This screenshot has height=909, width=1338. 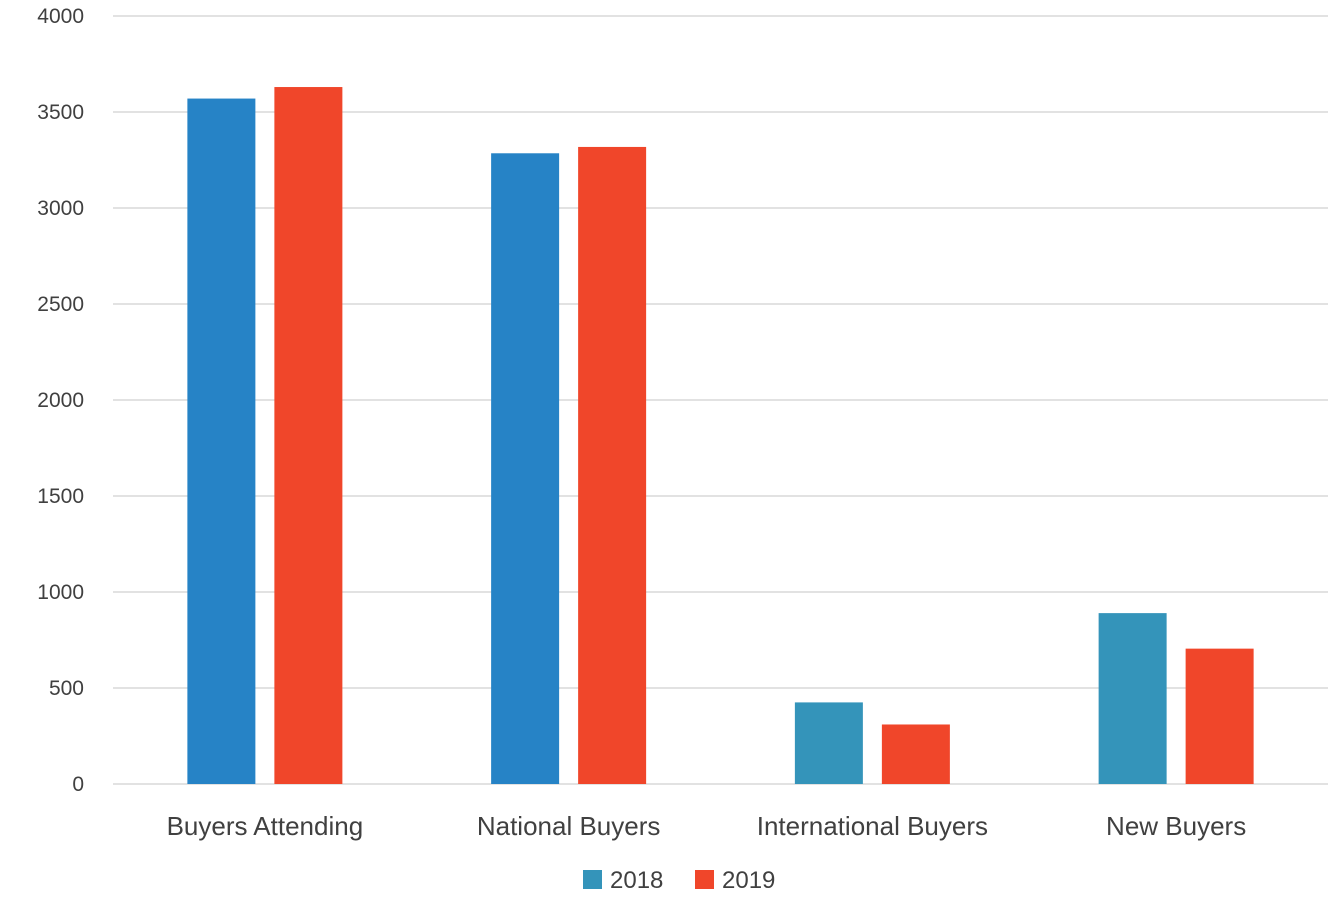 I want to click on legend-label-2018: 2018, so click(x=636, y=880).